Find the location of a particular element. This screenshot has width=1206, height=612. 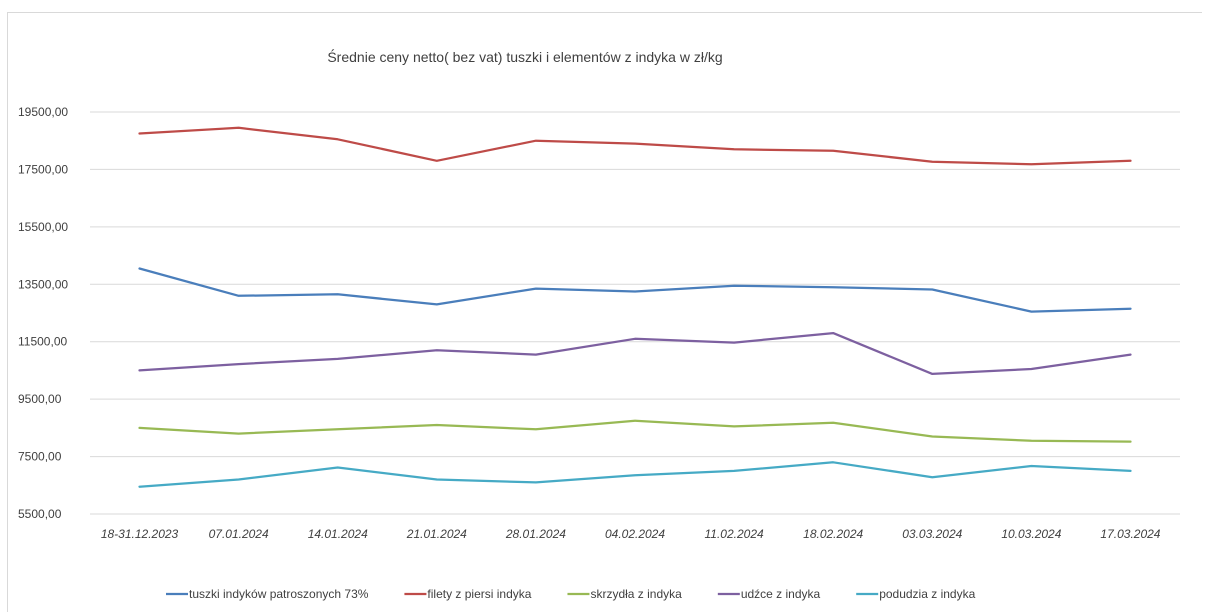

x-tick-label: 11.02.2024 is located at coordinates (734, 534).